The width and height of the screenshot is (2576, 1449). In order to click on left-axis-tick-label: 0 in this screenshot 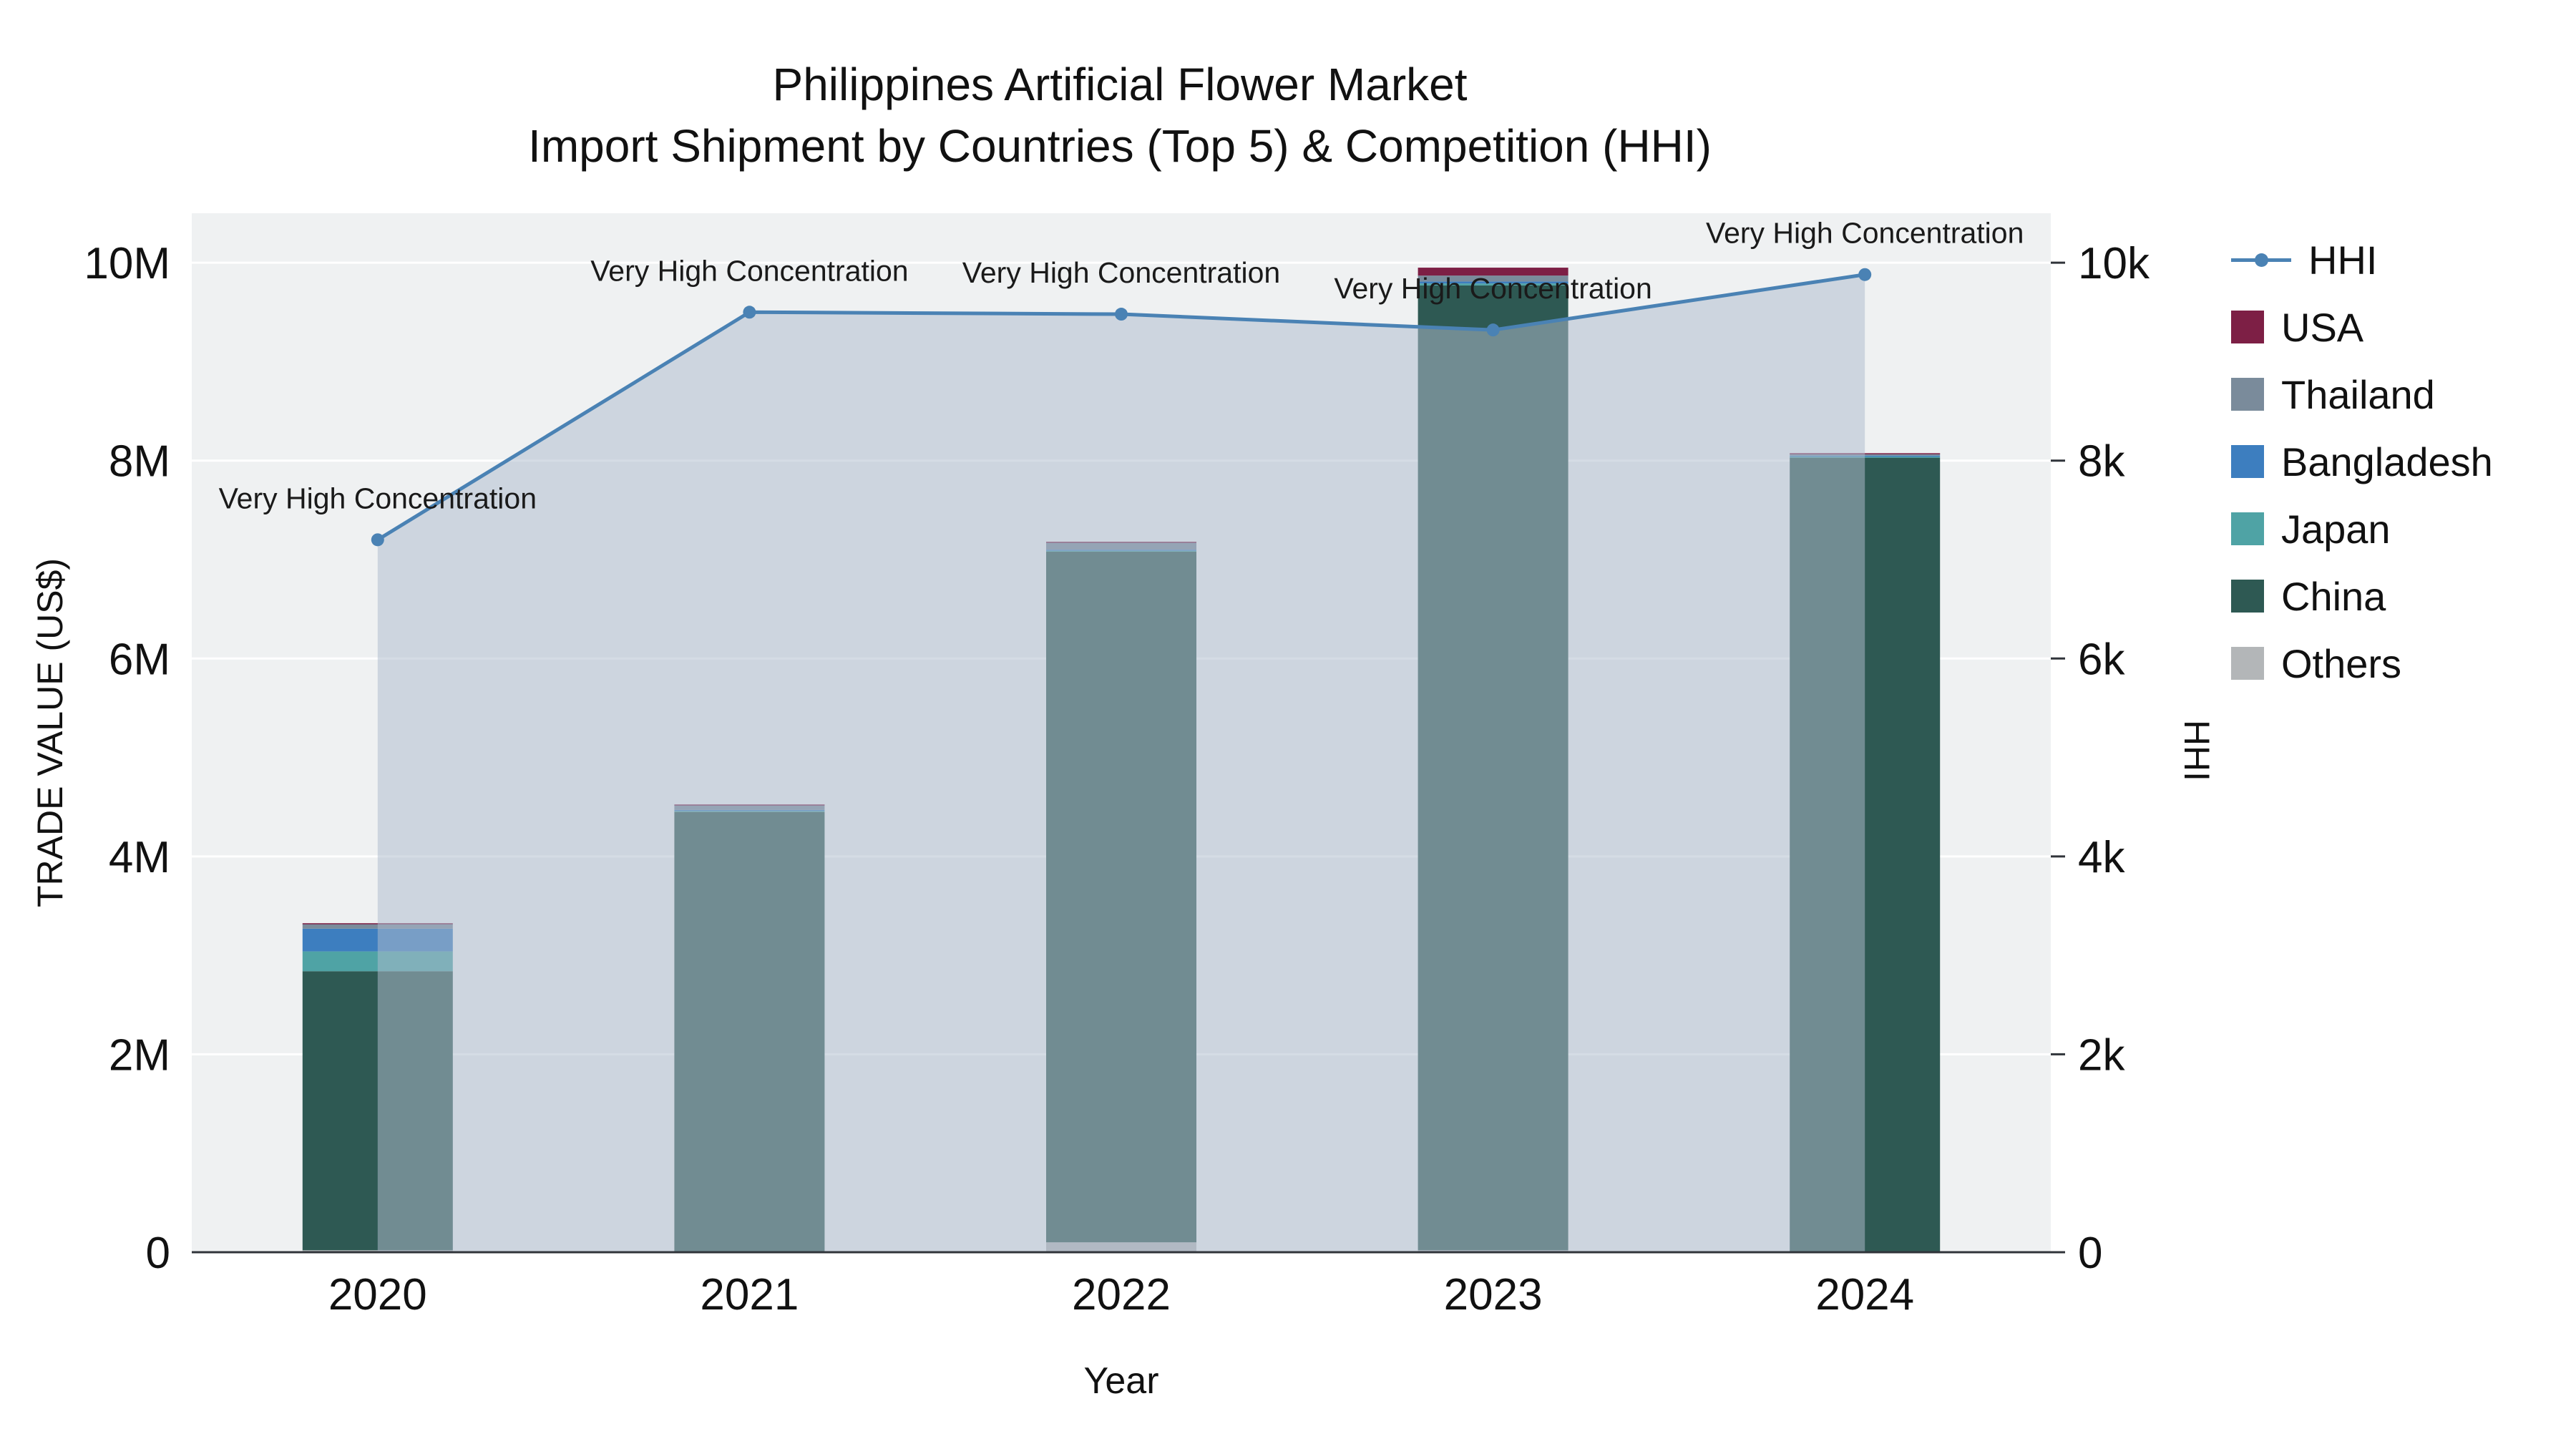, I will do `click(158, 1253)`.